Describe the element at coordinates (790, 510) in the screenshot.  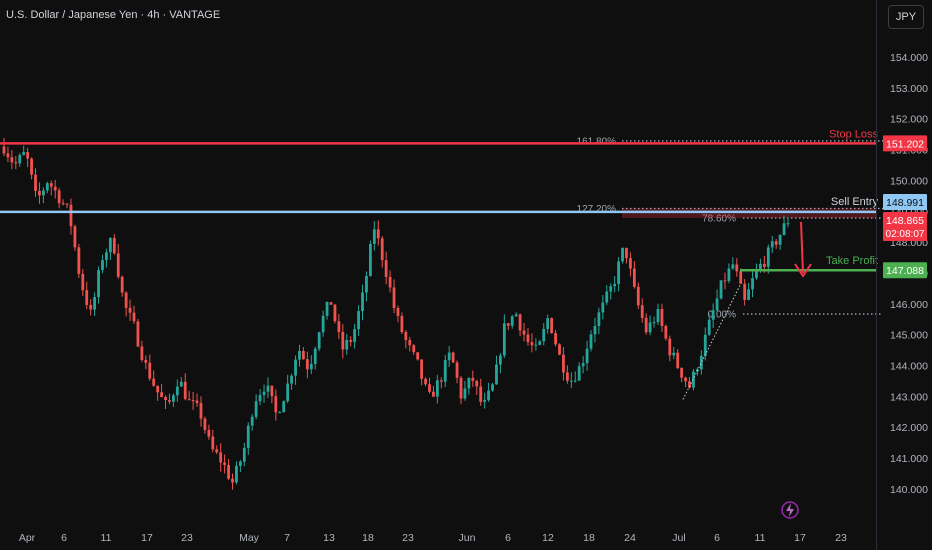
I see `lightning-icon` at that location.